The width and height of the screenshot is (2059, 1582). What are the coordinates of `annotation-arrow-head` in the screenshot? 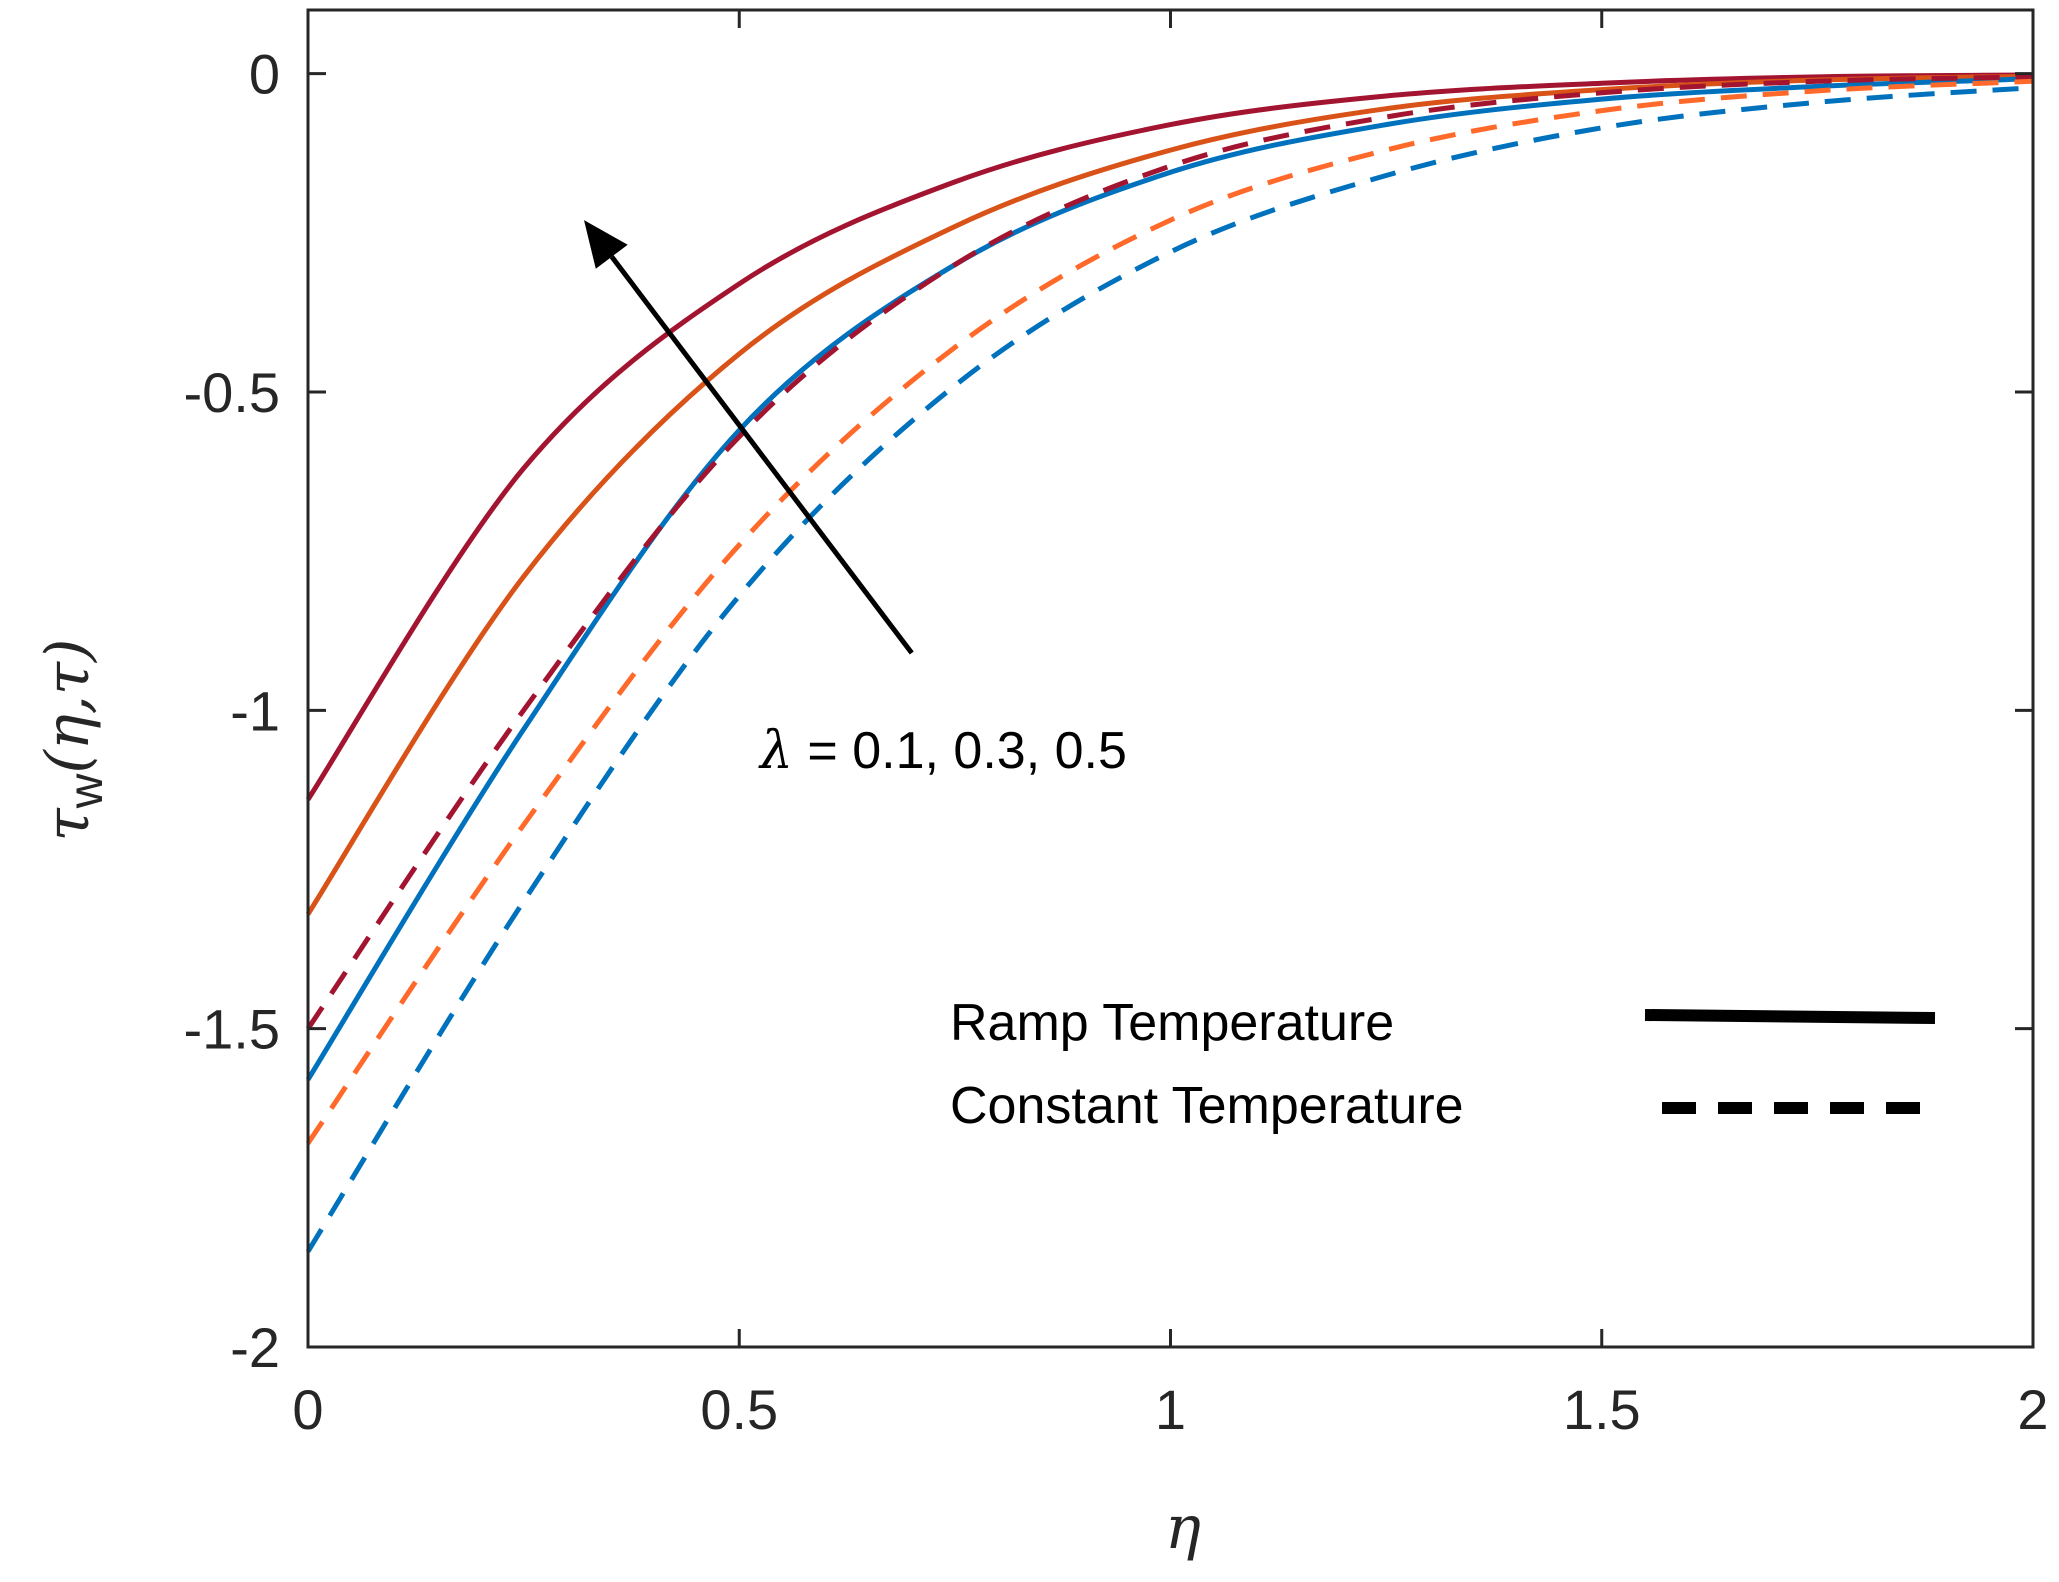 It's located at (606, 244).